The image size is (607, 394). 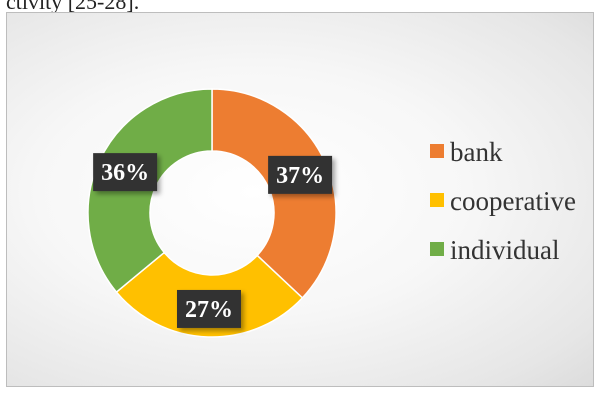 I want to click on data-label-text: 27%, so click(x=209, y=310).